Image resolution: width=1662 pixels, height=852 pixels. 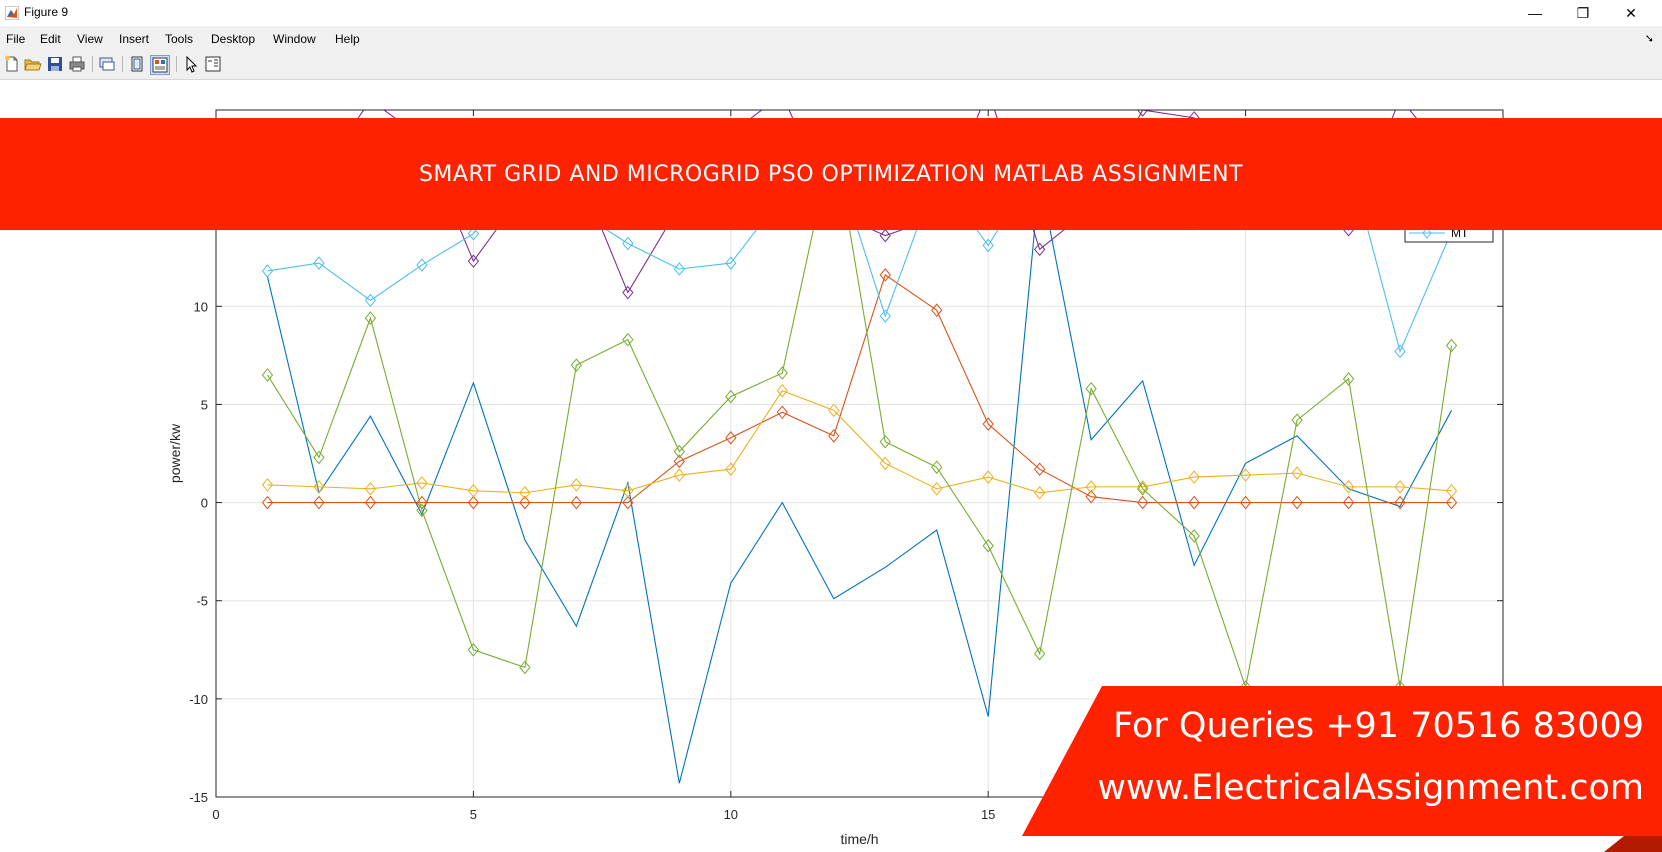 I want to click on link-plot-icon, so click(x=107, y=64).